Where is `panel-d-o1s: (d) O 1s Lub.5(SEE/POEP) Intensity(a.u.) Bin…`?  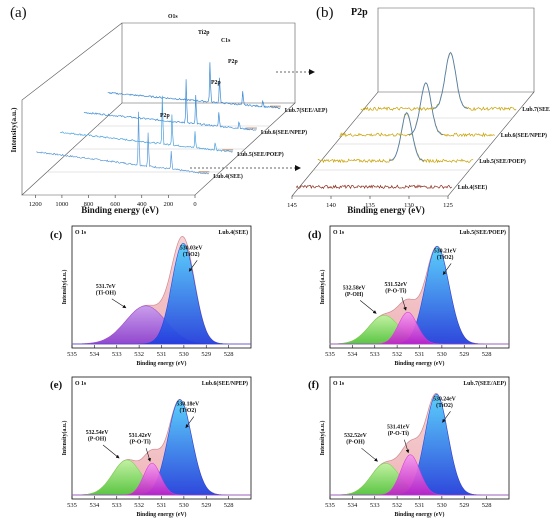 panel-d-o1s: (d) O 1s Lub.5(SEE/POEP) Intensity(a.u.) Bin… is located at coordinates (409, 296).